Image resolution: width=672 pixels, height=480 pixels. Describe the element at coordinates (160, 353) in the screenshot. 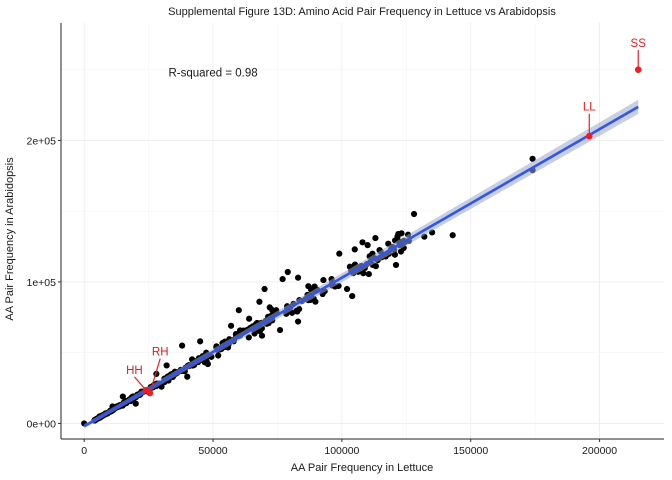

I see `highlight-label-rh: RH` at that location.